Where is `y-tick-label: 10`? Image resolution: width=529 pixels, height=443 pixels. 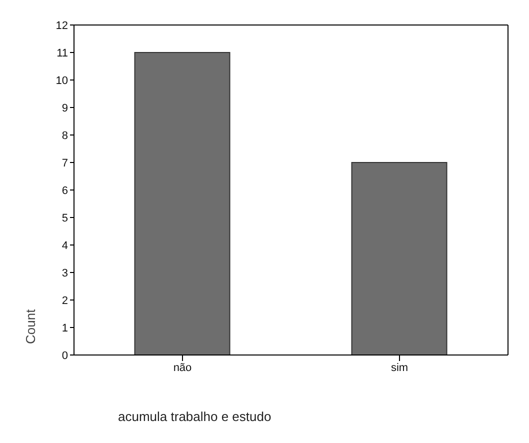 y-tick-label: 10 is located at coordinates (62, 80).